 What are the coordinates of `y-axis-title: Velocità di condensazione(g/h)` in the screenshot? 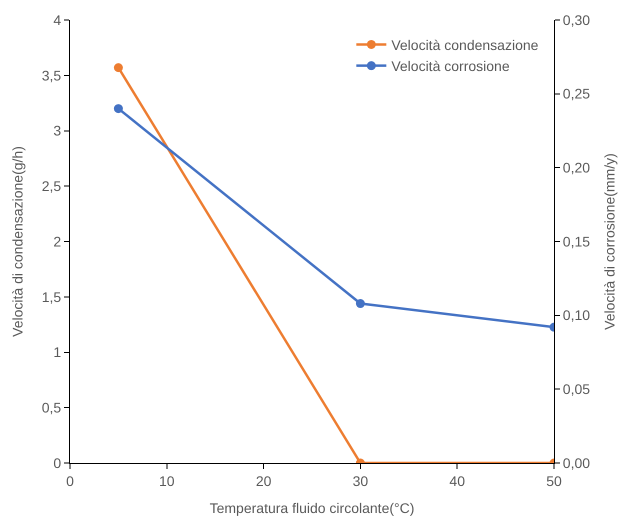 It's located at (17, 241).